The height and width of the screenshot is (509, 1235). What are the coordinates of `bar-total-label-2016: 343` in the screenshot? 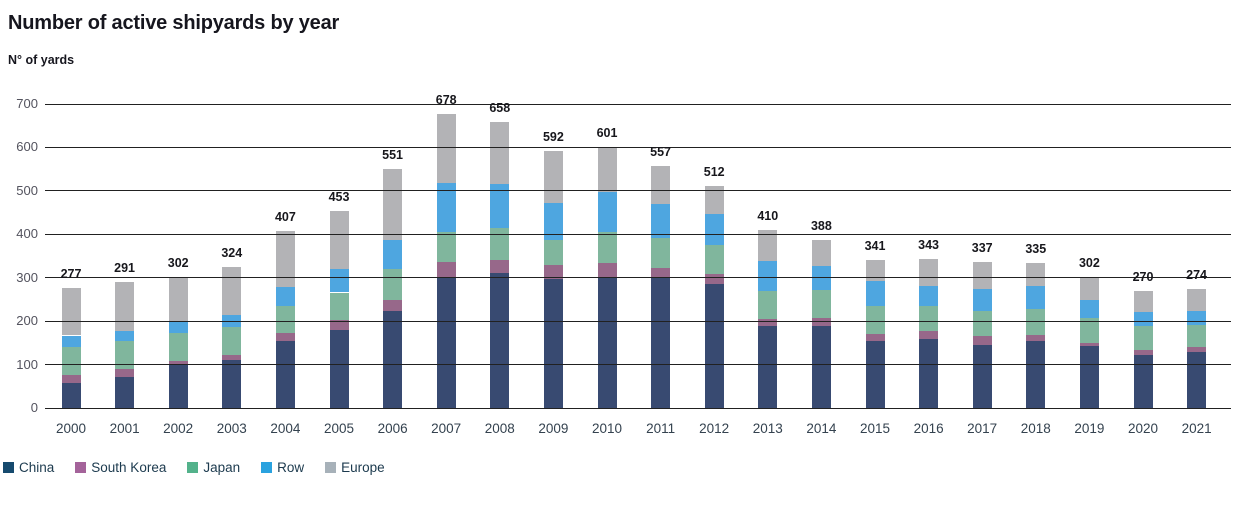 It's located at (929, 245).